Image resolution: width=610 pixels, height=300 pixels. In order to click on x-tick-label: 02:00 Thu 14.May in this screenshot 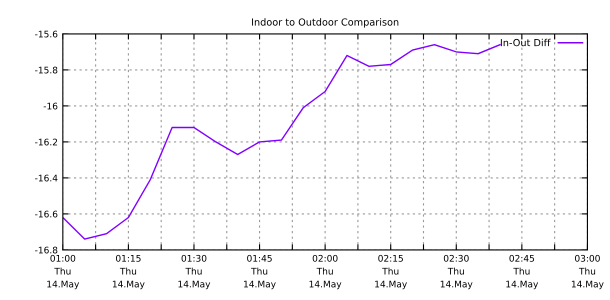, I will do `click(326, 272)`.